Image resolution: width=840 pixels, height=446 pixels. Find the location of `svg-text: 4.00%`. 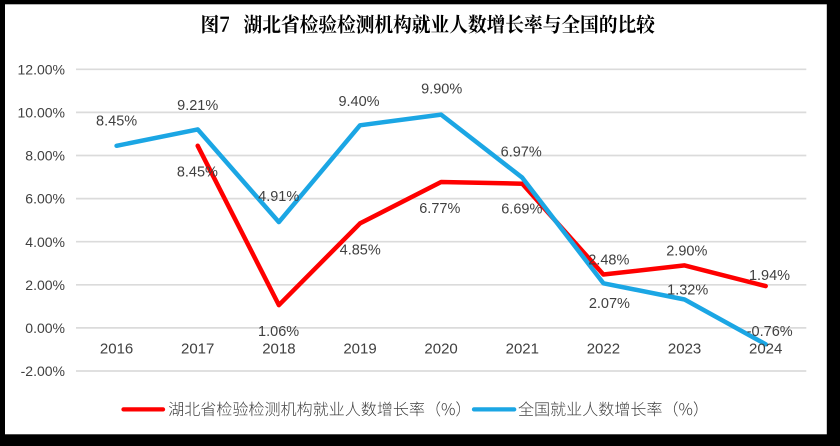

svg-text: 4.00% is located at coordinates (45, 242).